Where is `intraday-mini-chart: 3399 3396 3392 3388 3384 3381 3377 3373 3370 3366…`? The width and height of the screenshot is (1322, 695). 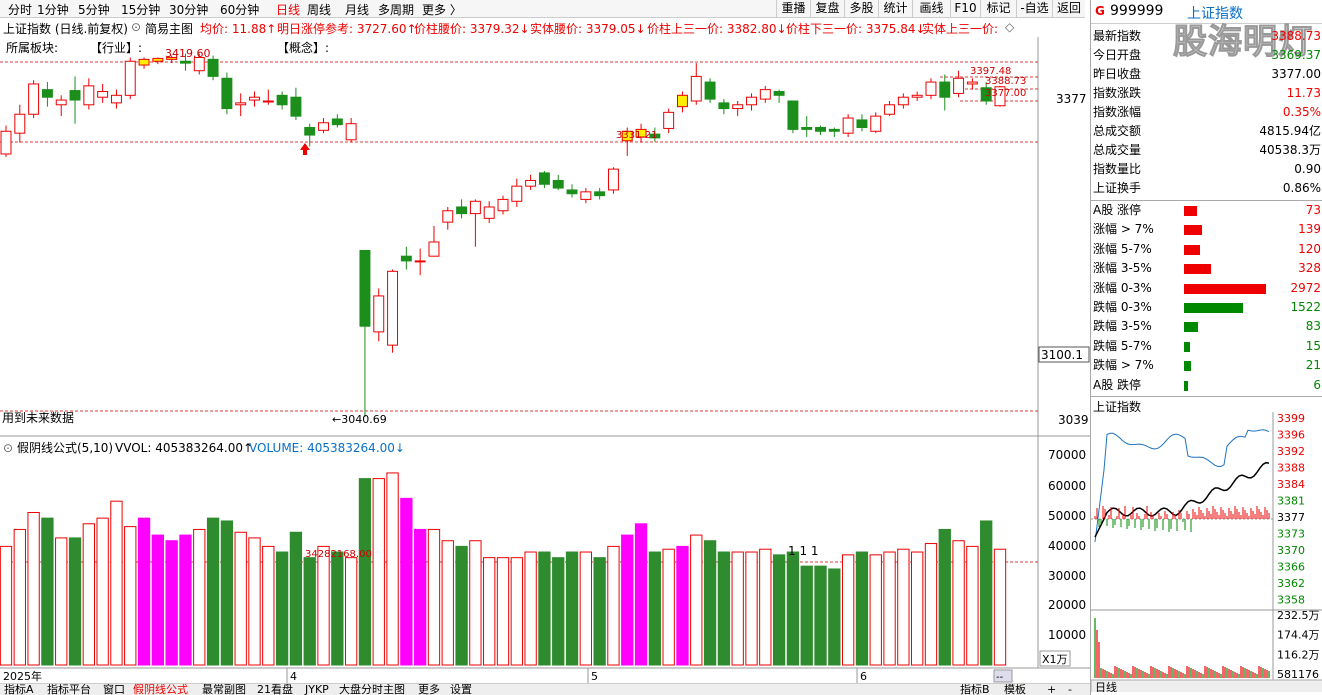 intraday-mini-chart: 3399 3396 3392 3388 3384 3381 3377 3373 3370 3366… is located at coordinates (1206, 552).